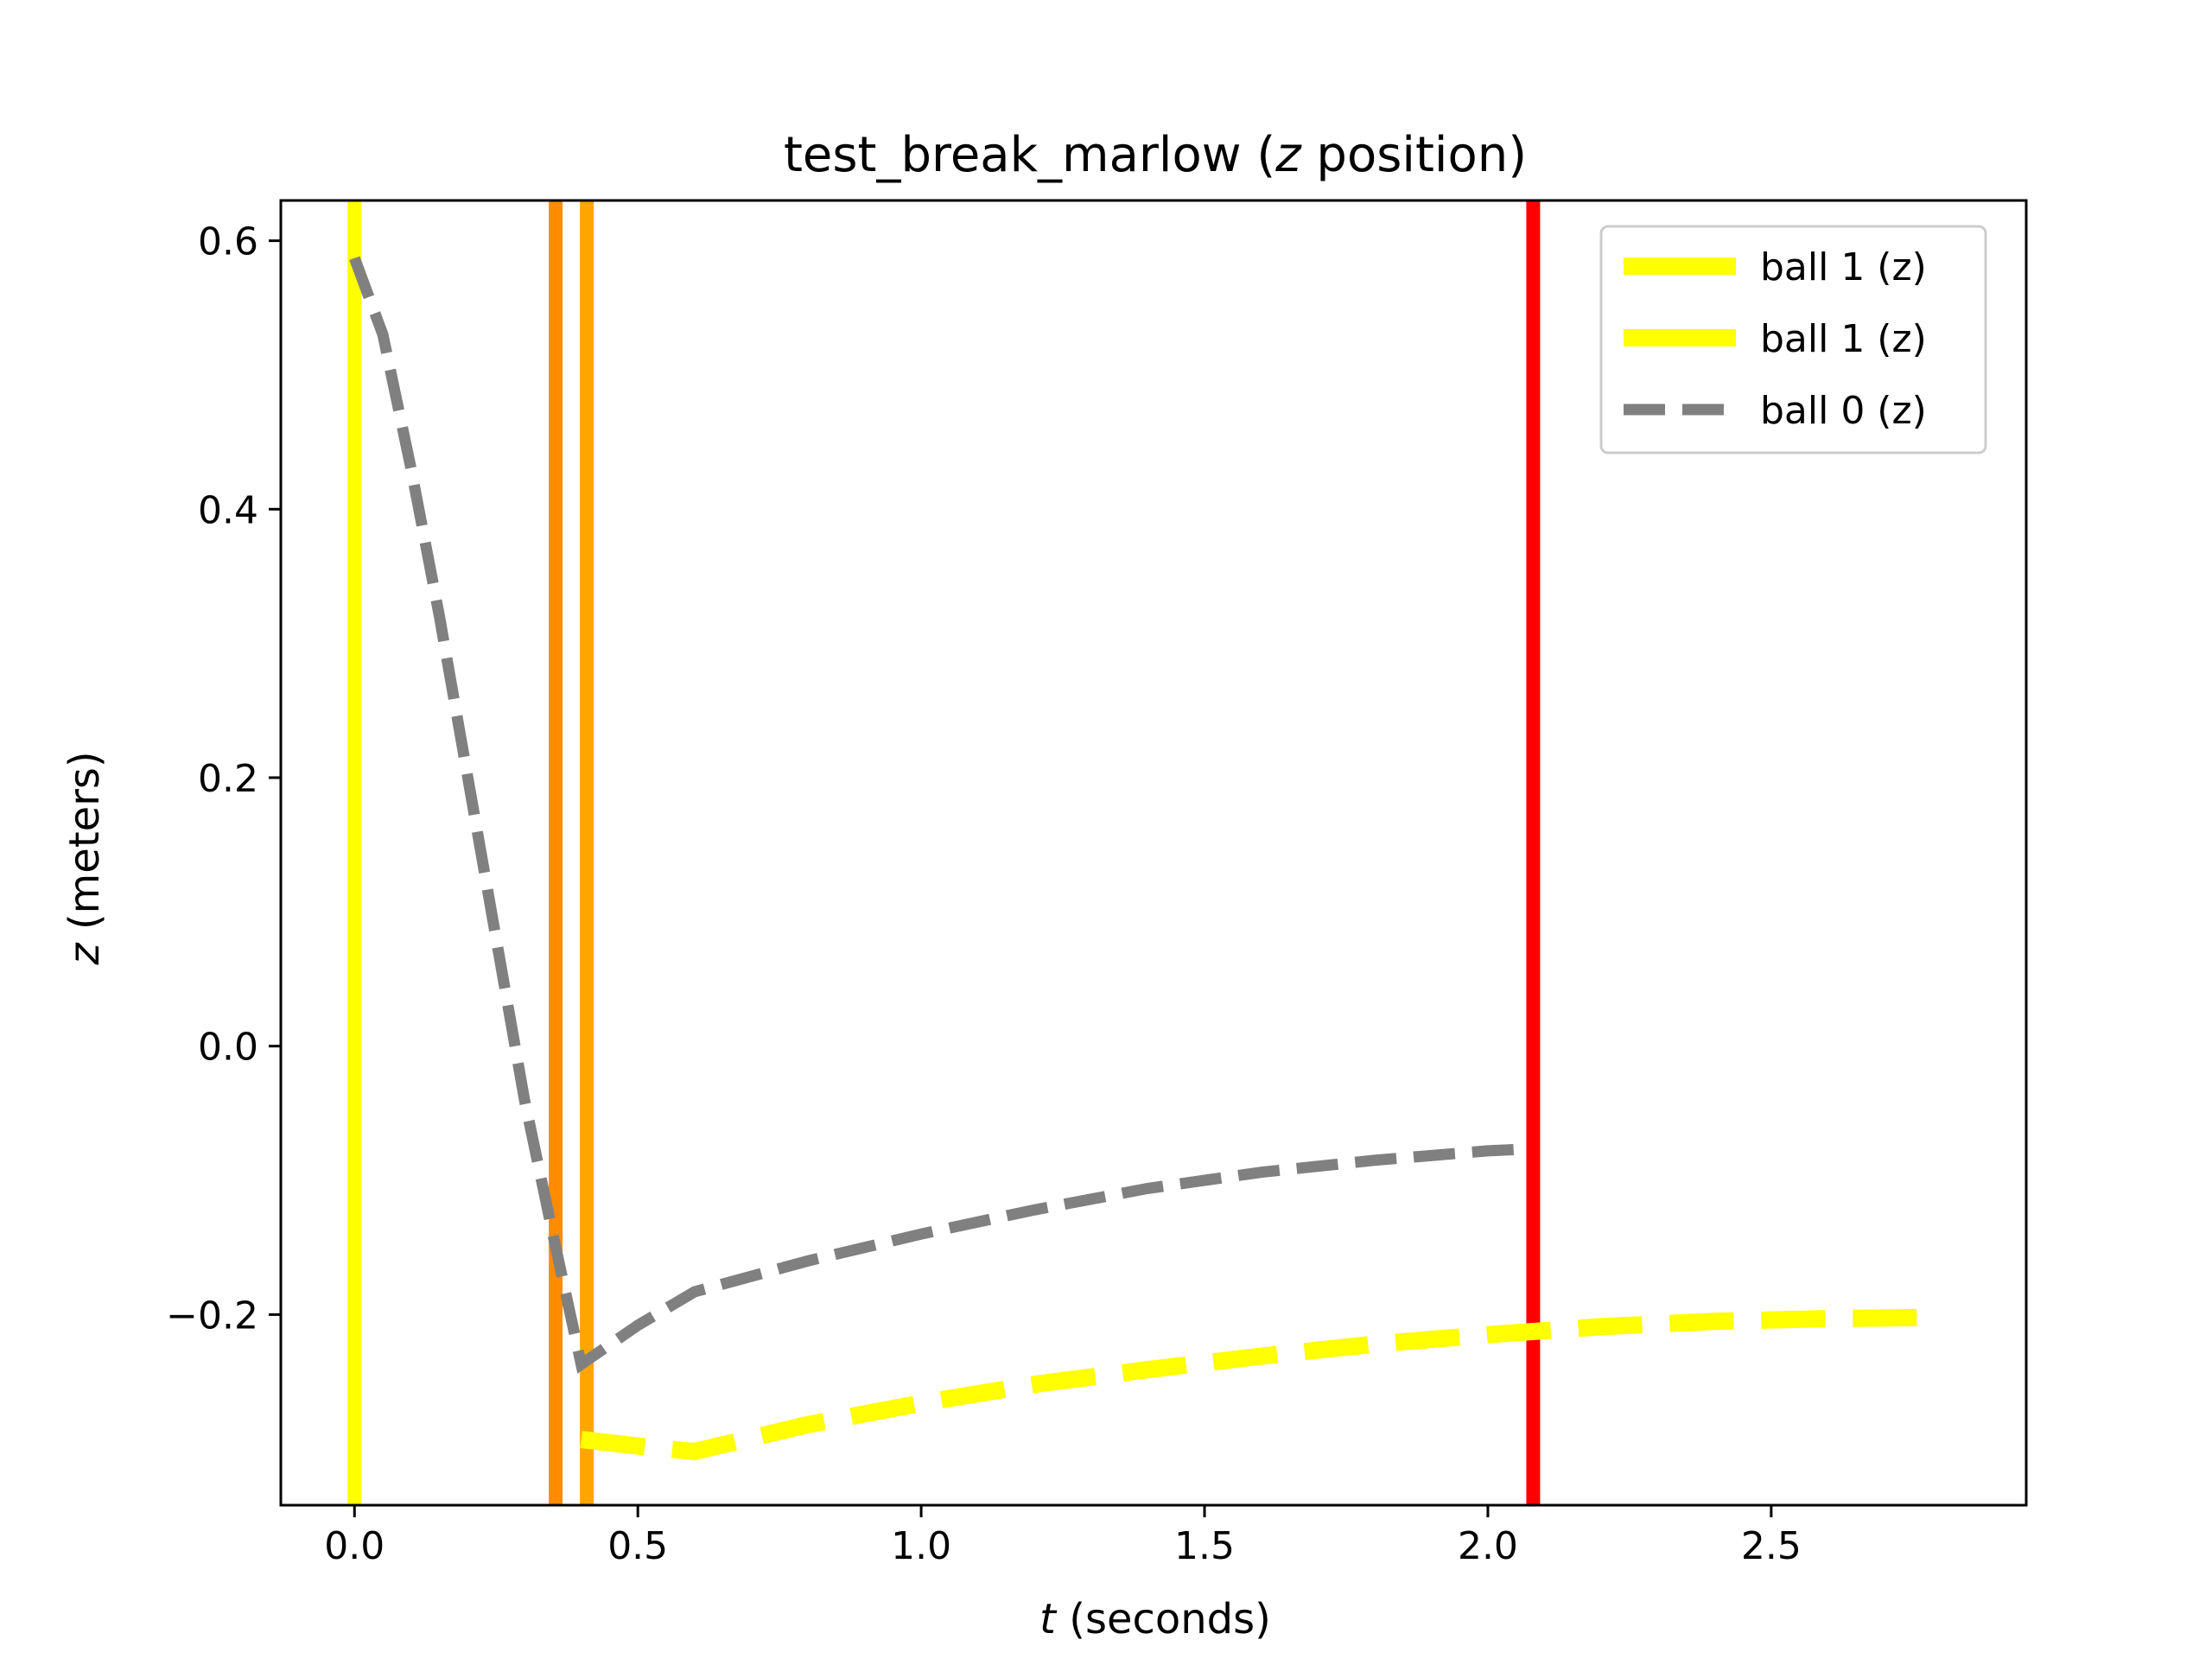 Image resolution: width=2212 pixels, height=1659 pixels. I want to click on svg-text: z (meters), so click(84, 858).